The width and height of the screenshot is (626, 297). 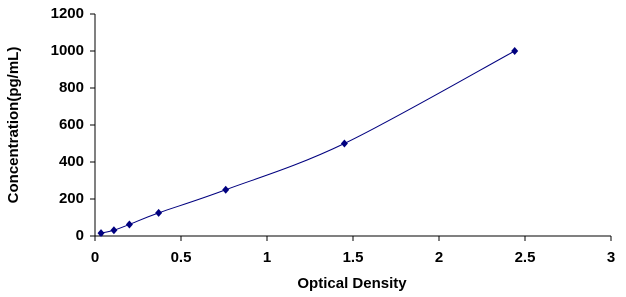 I want to click on y-tick-label: 800, so click(x=71, y=87).